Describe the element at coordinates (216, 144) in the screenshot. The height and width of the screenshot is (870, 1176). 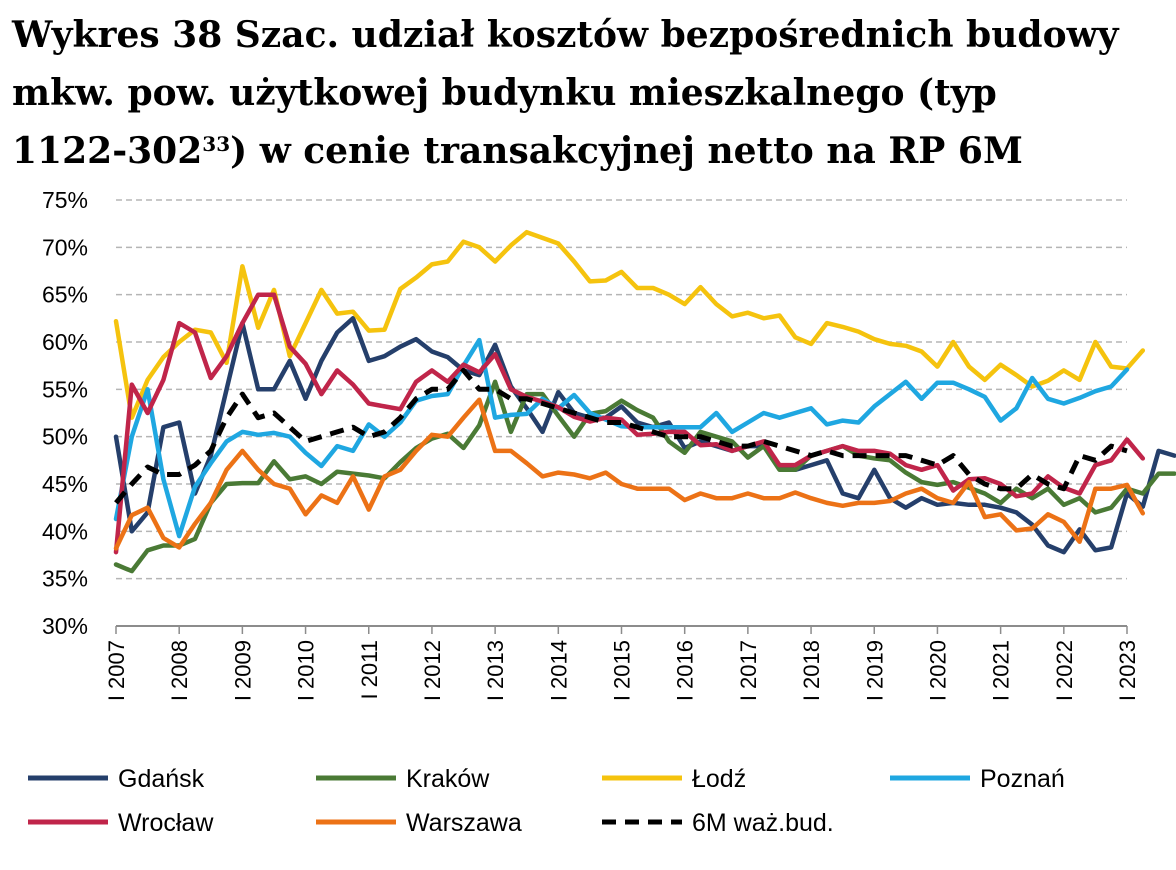
I see `footnote-ref: 33` at that location.